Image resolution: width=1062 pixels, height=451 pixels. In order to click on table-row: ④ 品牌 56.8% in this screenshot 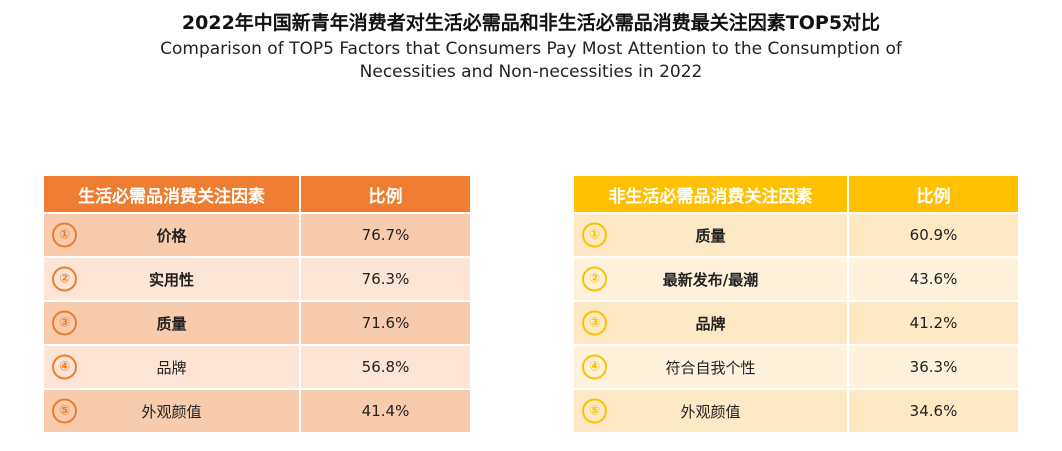, I will do `click(257, 366)`.